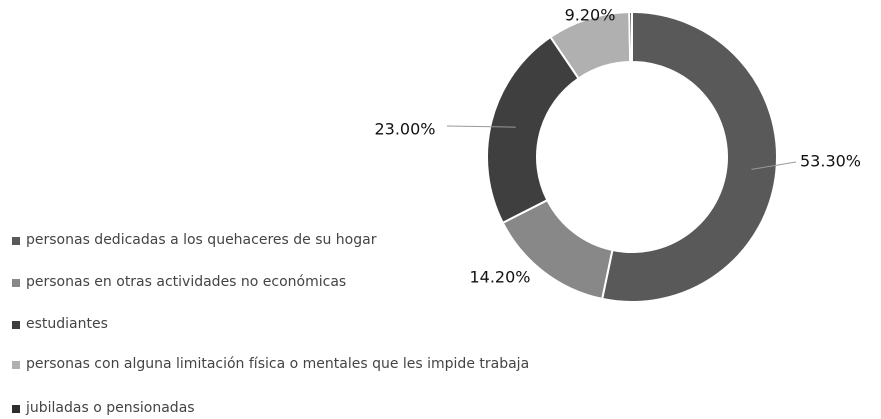 This screenshot has height=419, width=881. What do you see at coordinates (302, 324) in the screenshot?
I see `legend-item: estudiantes` at bounding box center [302, 324].